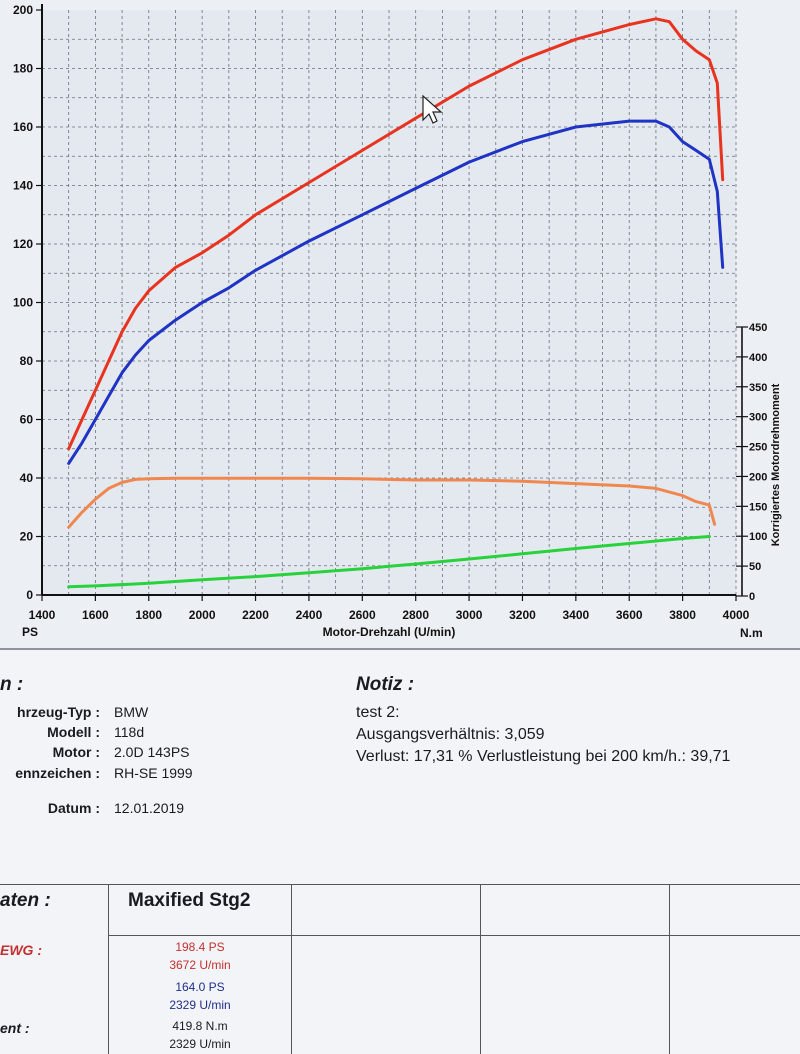  Describe the element at coordinates (362, 615) in the screenshot. I see `x-tick-label: 2600` at that location.